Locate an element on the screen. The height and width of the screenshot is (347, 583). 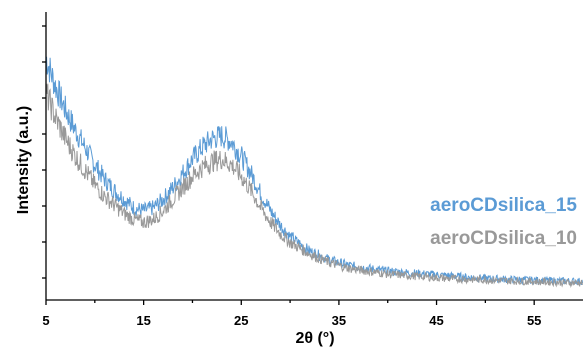
legend-label-aerocdsilica-15: aeroCDsilica_15 is located at coordinates (503, 205).